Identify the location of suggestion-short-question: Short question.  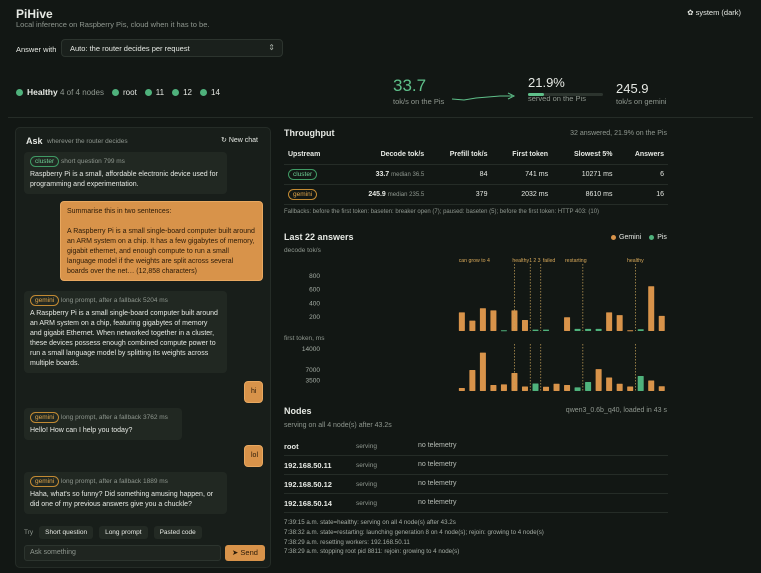
(66, 532).